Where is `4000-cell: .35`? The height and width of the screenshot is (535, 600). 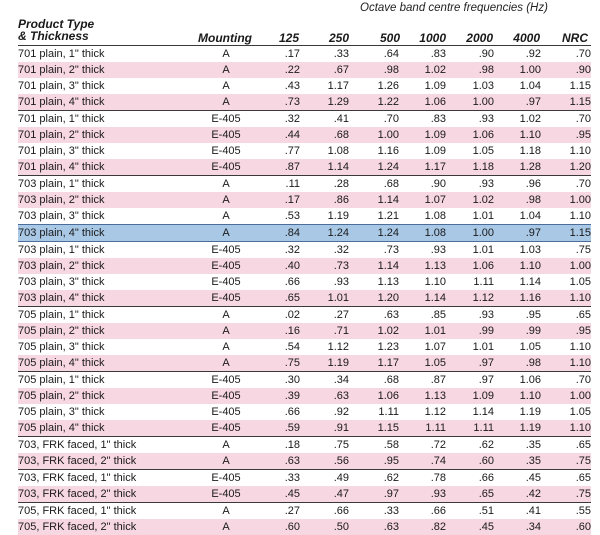 4000-cell: .35 is located at coordinates (517, 445).